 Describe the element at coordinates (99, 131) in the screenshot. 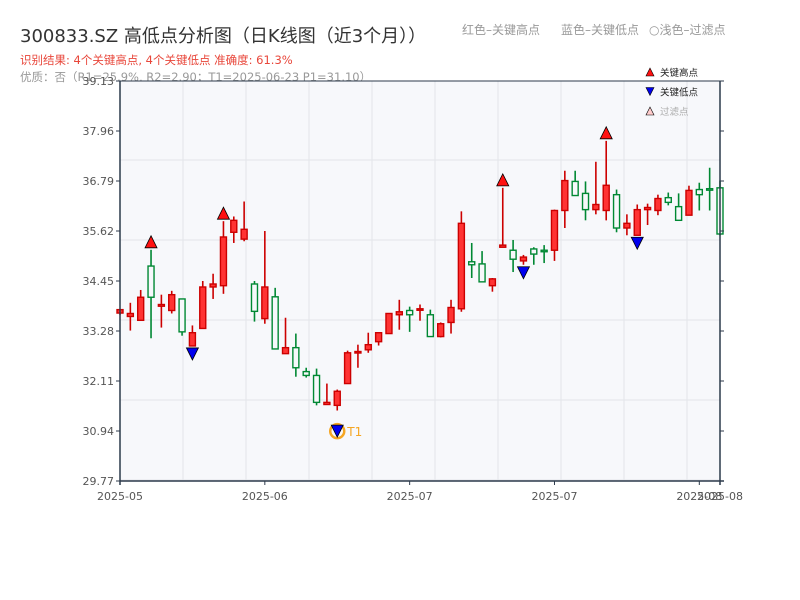

I see `y-tick-label: 37.96` at that location.